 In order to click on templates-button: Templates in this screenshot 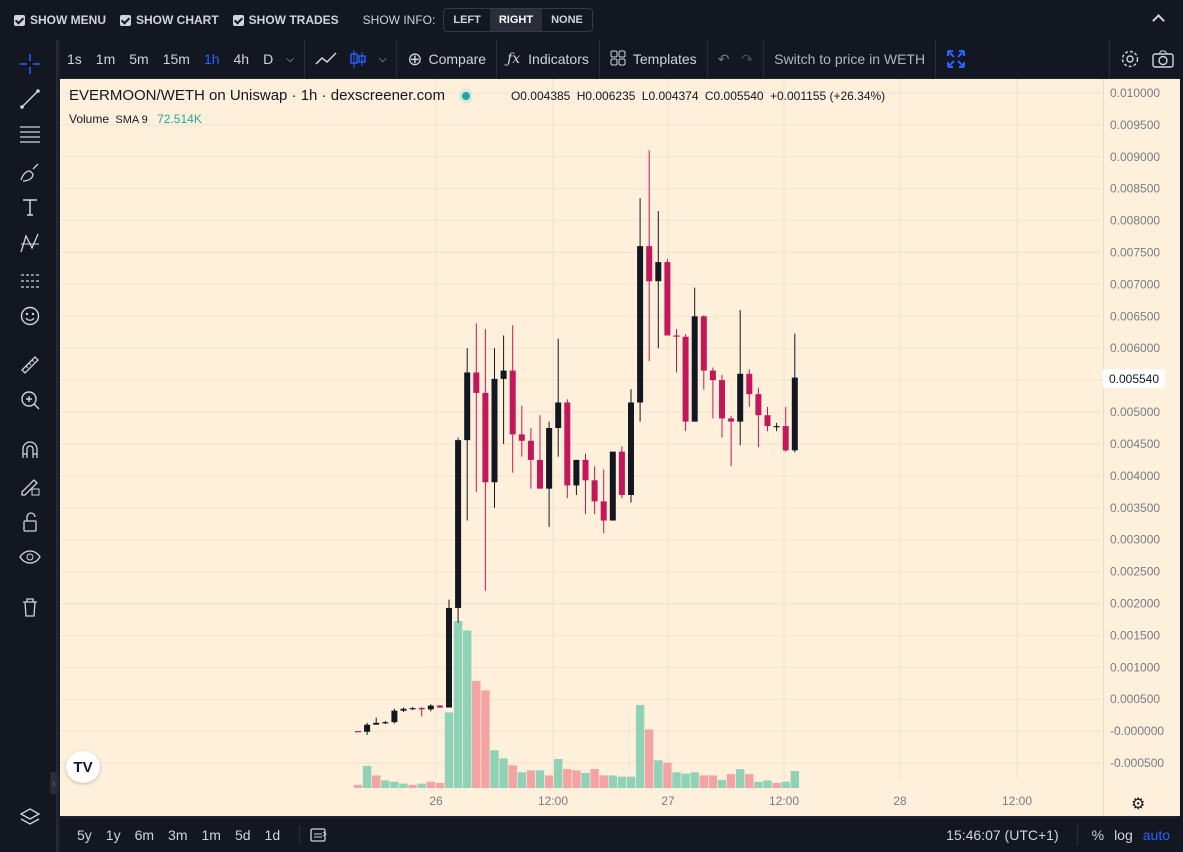, I will do `click(653, 59)`.